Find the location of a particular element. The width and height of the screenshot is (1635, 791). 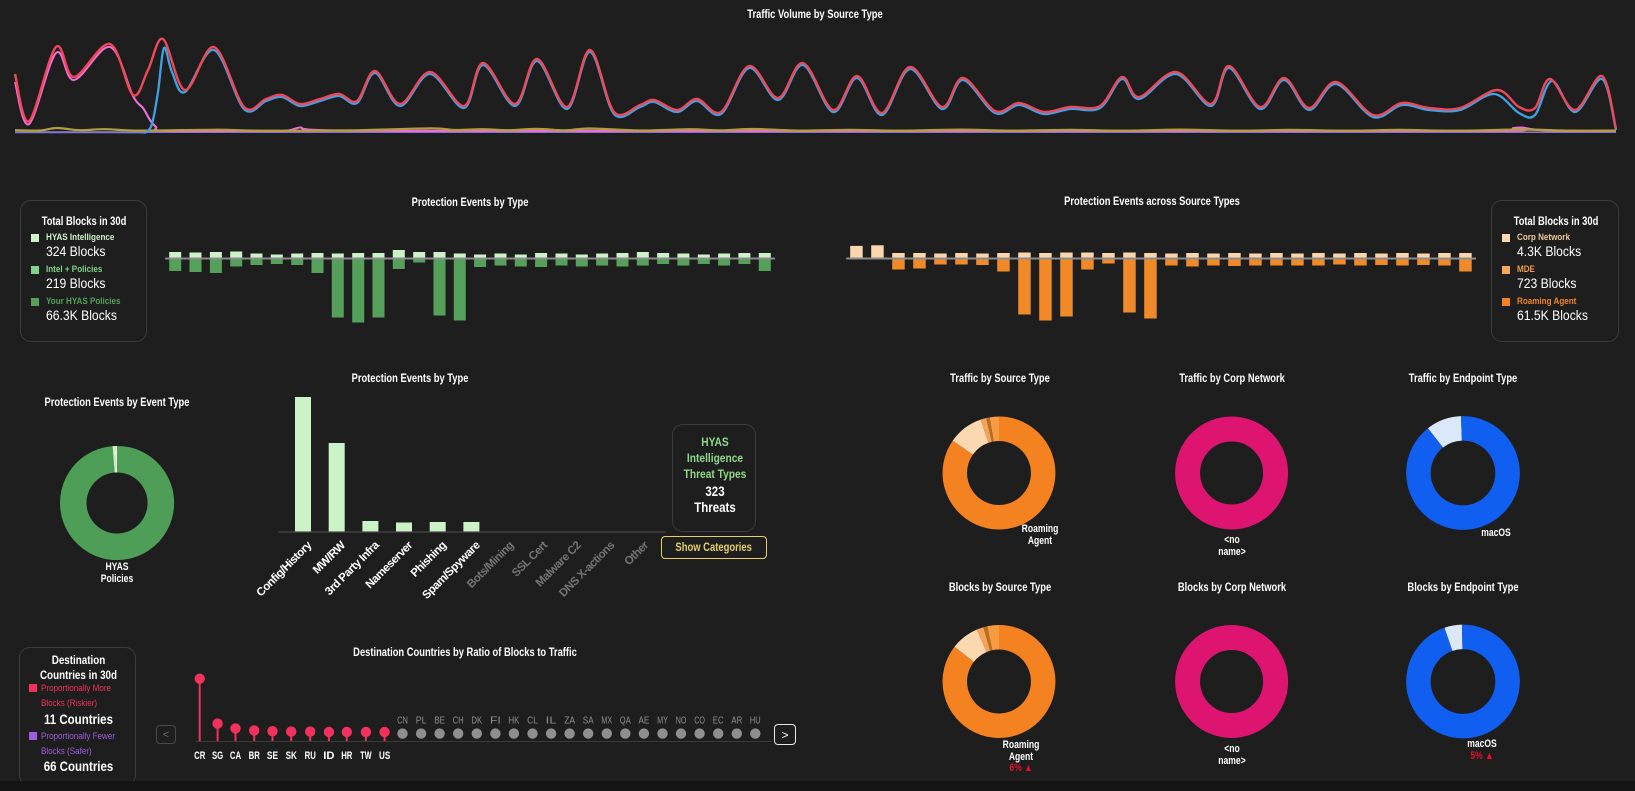

svg-text: ID is located at coordinates (328, 756).